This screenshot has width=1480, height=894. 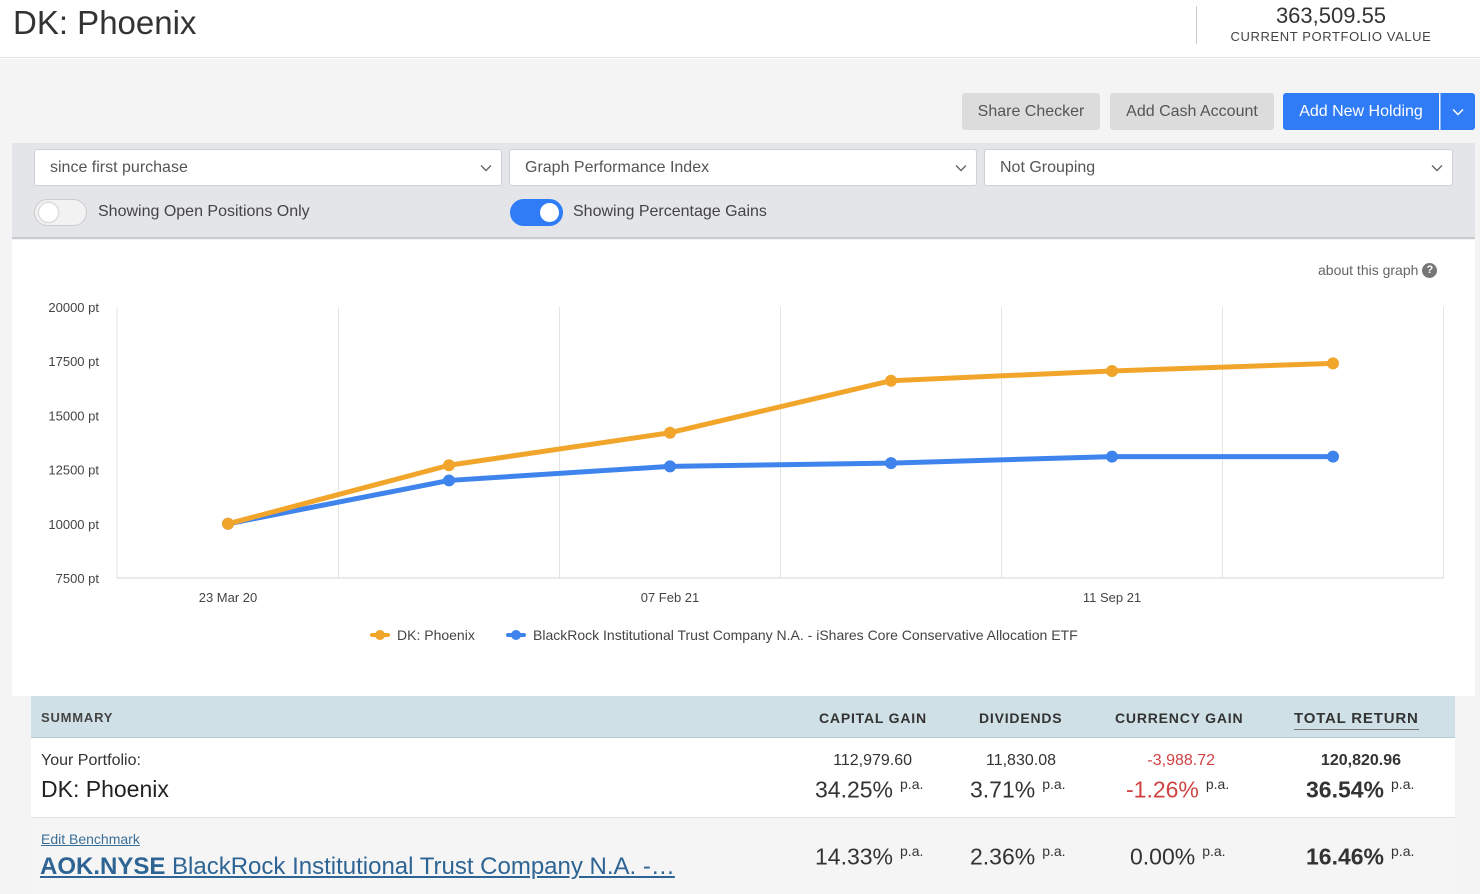 What do you see at coordinates (869, 789) in the screenshot?
I see `capital-gain-pct: 34.25% p.a.` at bounding box center [869, 789].